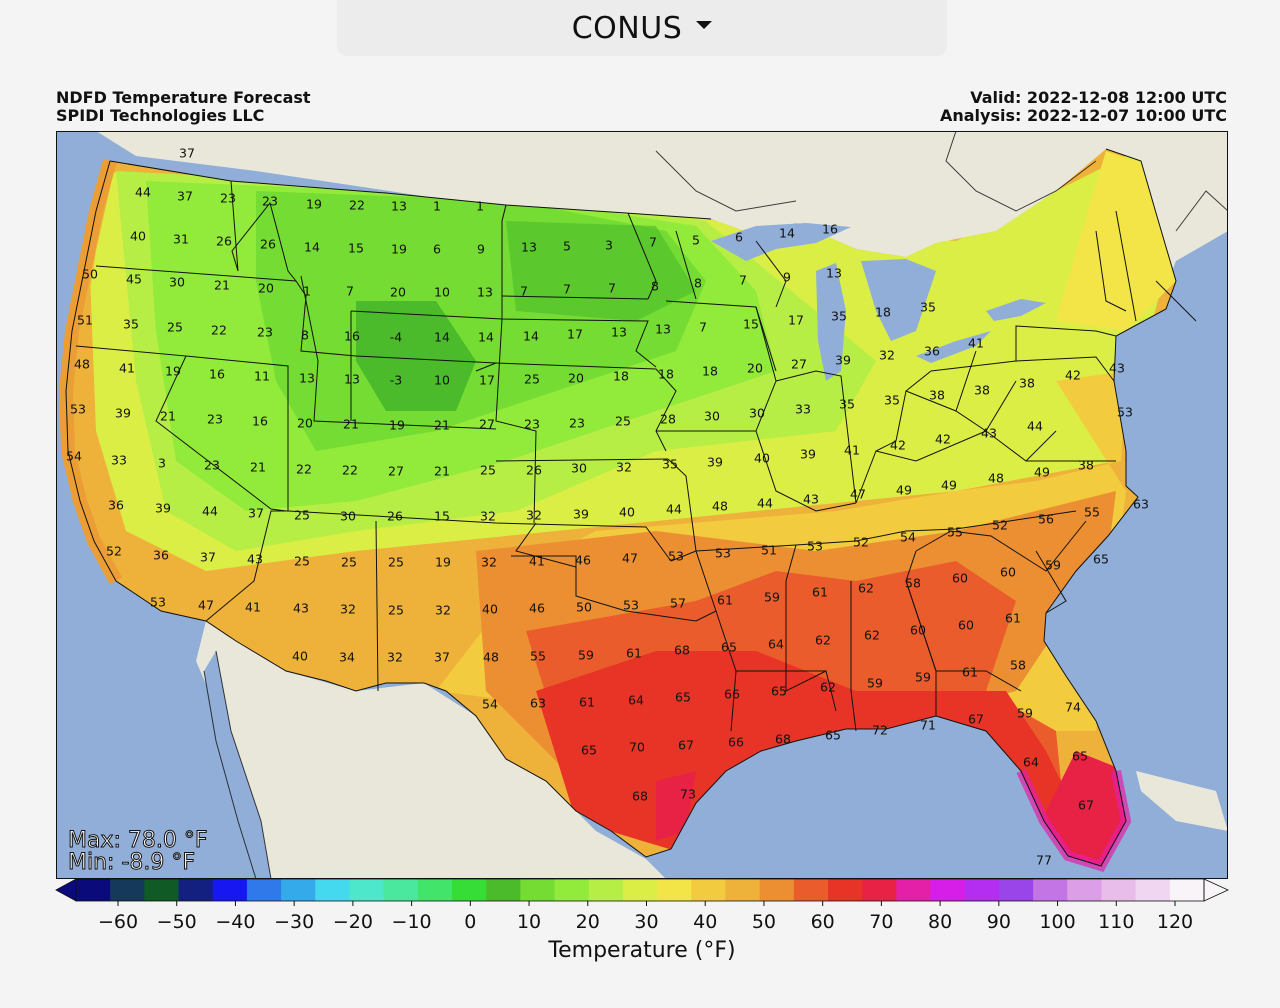  What do you see at coordinates (881, 922) in the screenshot?
I see `colorbar-tick-label: 70` at bounding box center [881, 922].